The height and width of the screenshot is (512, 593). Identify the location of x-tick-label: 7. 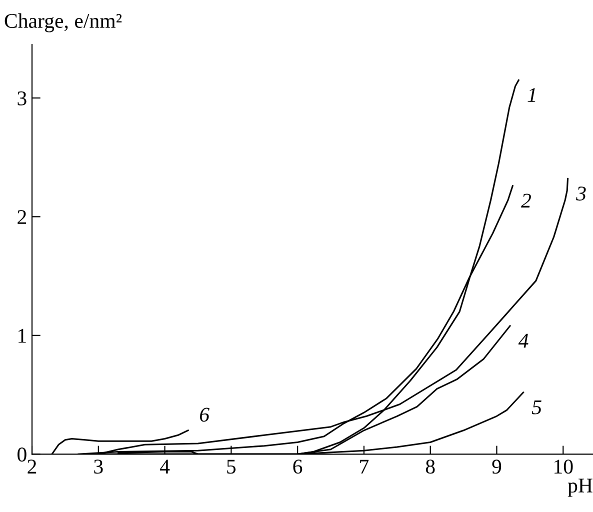
(364, 467).